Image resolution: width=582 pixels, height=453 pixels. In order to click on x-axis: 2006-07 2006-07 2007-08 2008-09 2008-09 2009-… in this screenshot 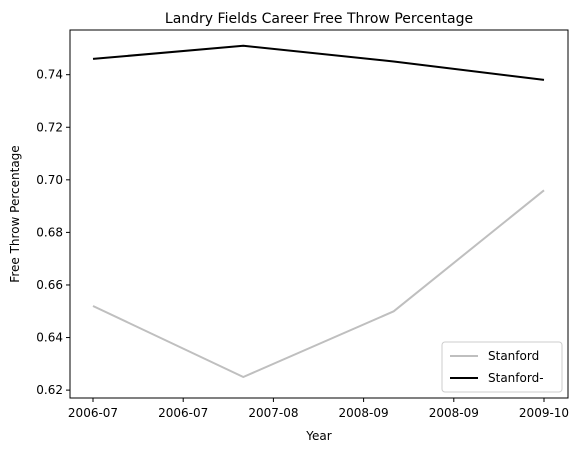, I will do `click(318, 409)`.